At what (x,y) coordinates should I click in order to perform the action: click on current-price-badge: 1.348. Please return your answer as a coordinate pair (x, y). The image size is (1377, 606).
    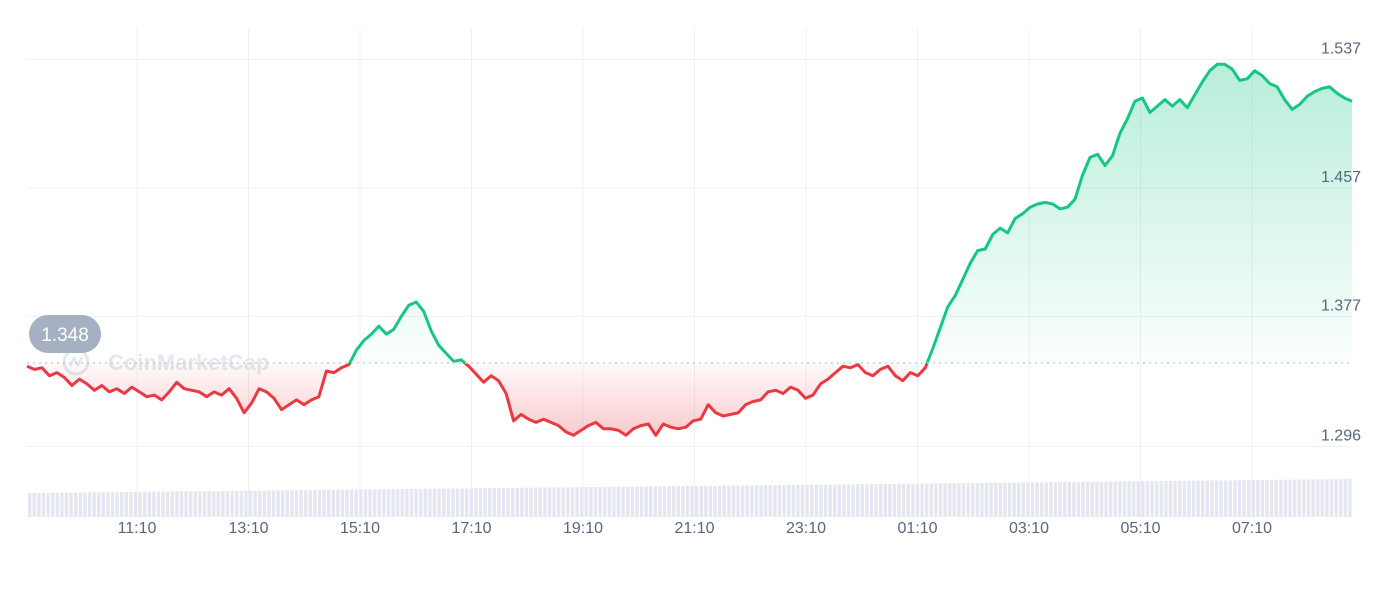
    Looking at the image, I should click on (65, 333).